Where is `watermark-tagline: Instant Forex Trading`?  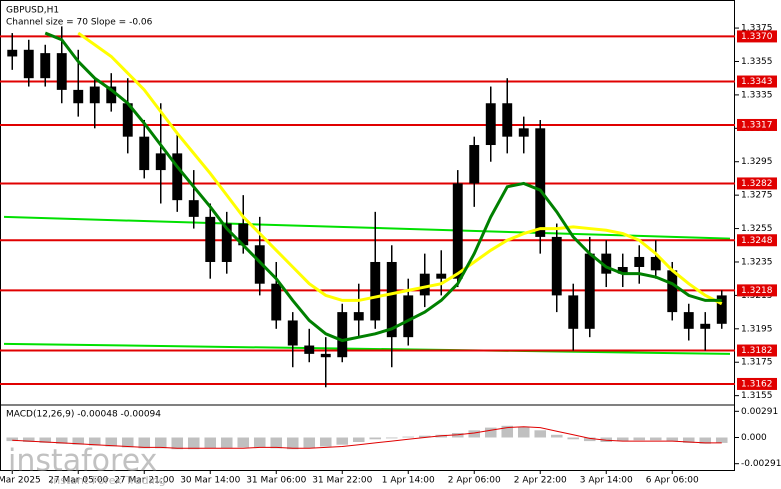
watermark-tagline: Instant Forex Trading is located at coordinates (108, 480).